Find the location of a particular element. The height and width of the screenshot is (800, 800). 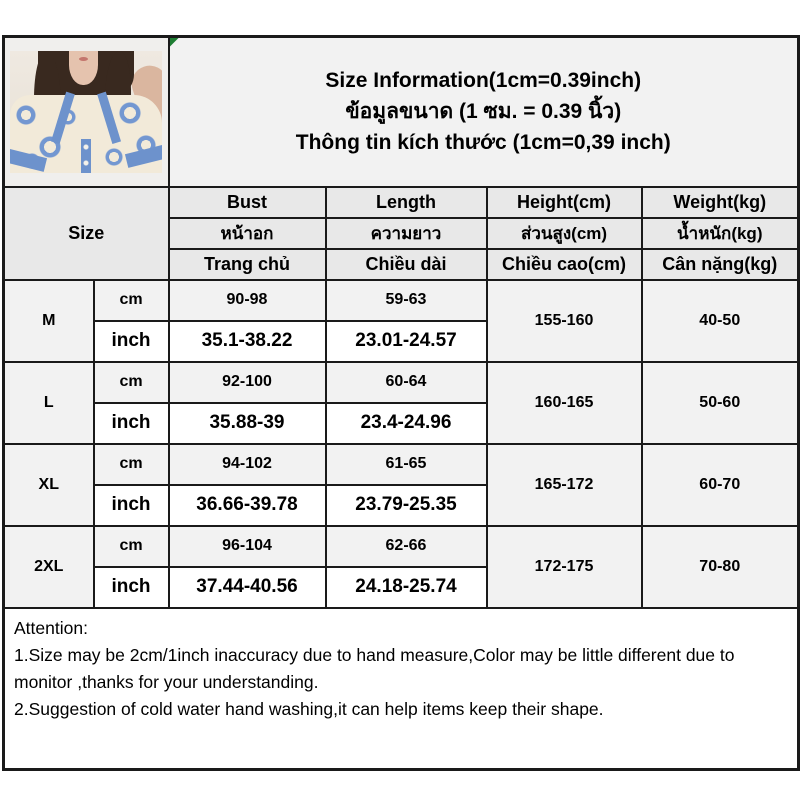

header-bust-vi: Trang chủ is located at coordinates (247, 264).